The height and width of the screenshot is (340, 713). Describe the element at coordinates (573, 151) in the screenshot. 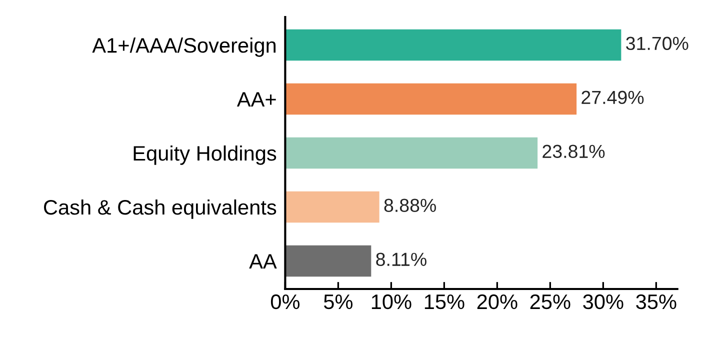

I see `data-label: 23.81%` at that location.